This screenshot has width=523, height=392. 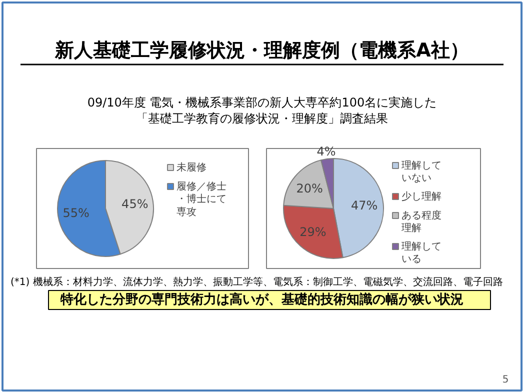 I want to click on data-label: 45%, so click(x=135, y=203).